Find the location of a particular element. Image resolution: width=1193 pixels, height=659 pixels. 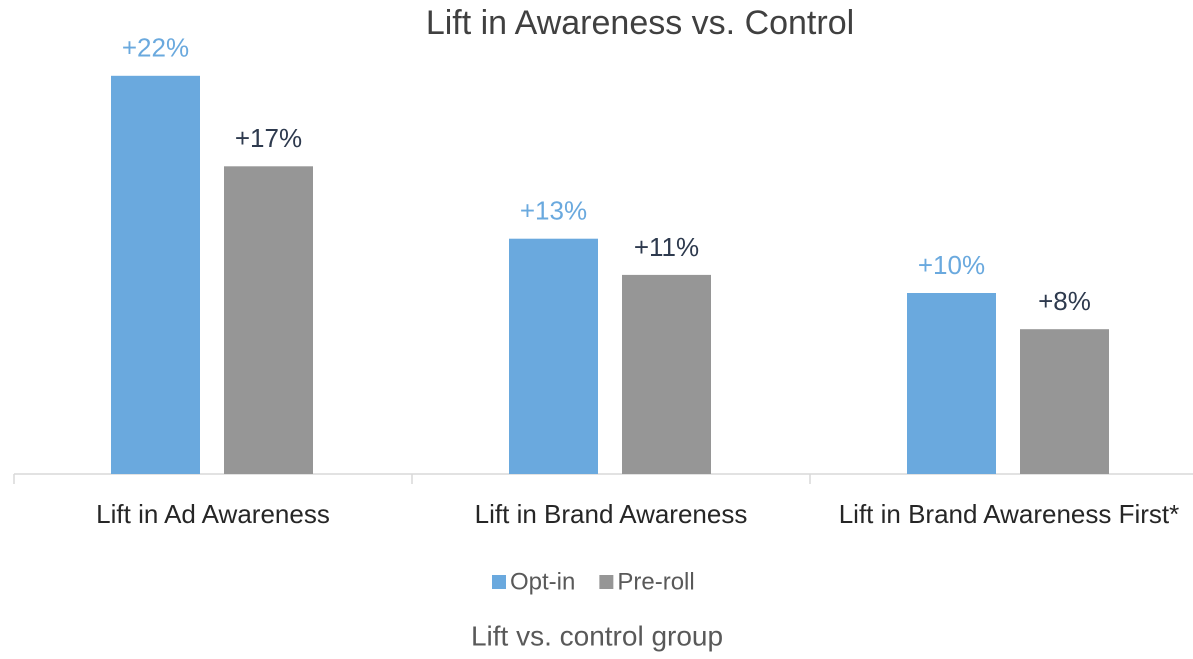

x-tick-label: Lift in Brand Awareness is located at coordinates (611, 514).